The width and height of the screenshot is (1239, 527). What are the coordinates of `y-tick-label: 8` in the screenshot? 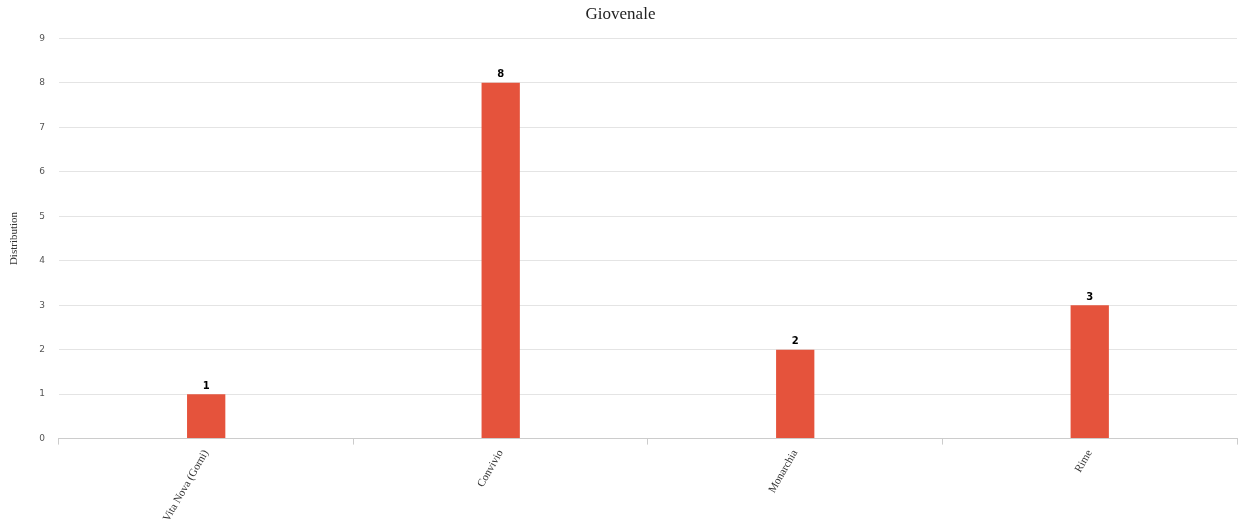 It's located at (42, 82).